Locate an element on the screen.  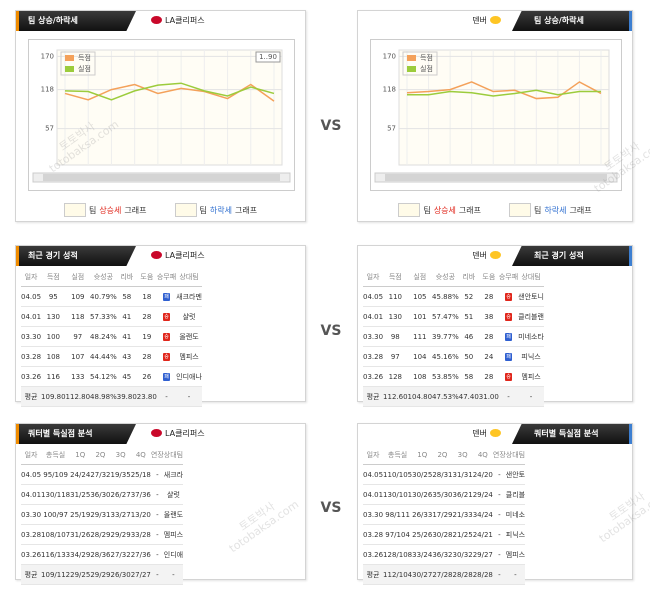
column-header: 1Q is located at coordinates (80, 455).